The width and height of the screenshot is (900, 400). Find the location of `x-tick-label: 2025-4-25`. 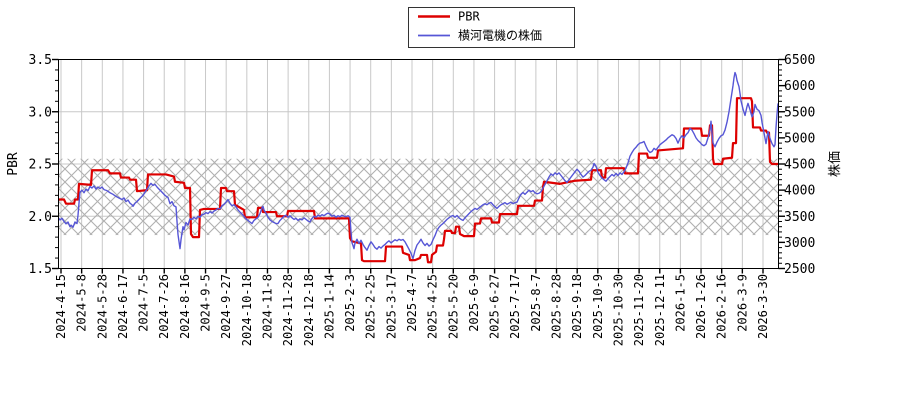

x-tick-label: 2025-4-25 is located at coordinates (433, 306).